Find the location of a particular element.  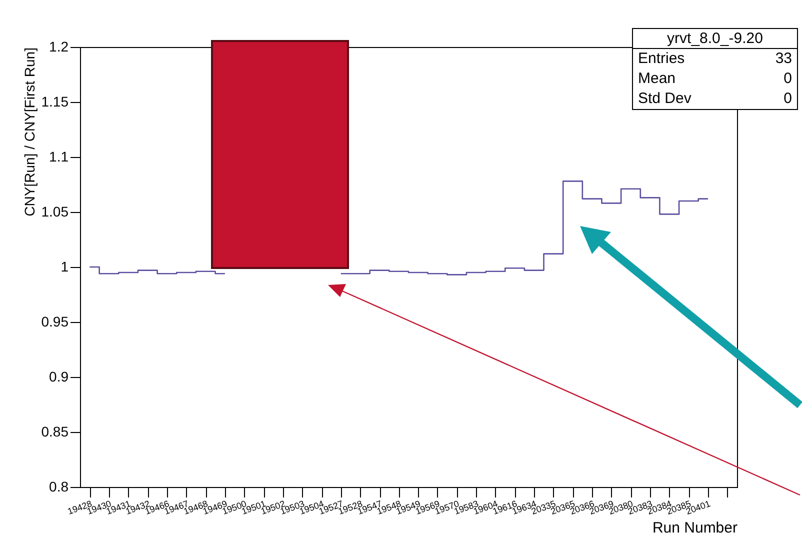

y-axis-title: CNY[Run] / CNY[First Run] is located at coordinates (29, 132).